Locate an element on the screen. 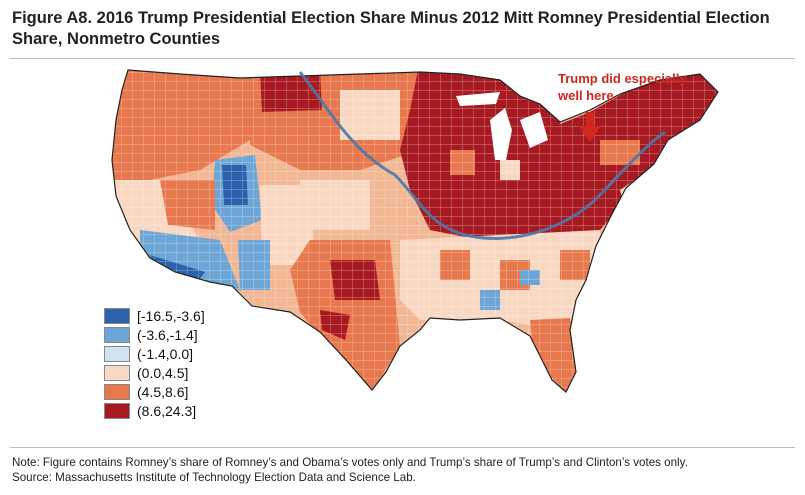 This screenshot has width=805, height=495. legend-label: [-16.5,-3.6] is located at coordinates (171, 315).